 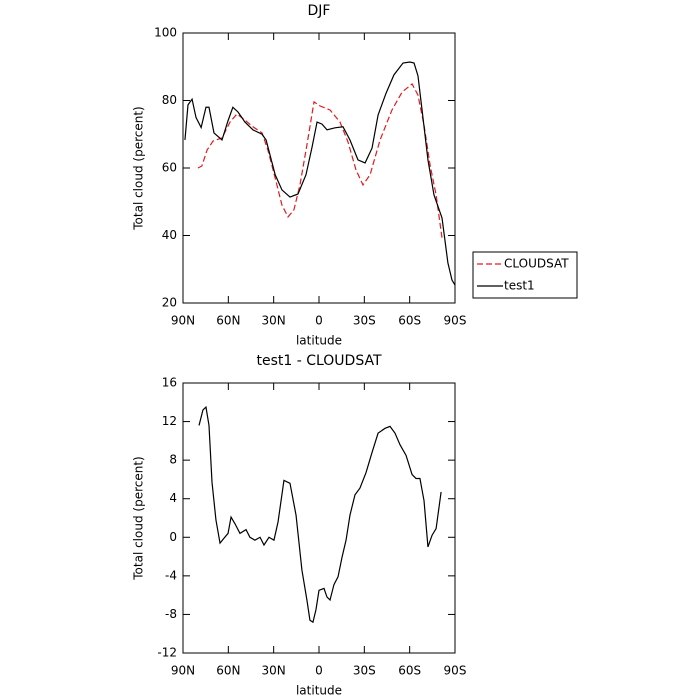 What do you see at coordinates (171, 575) in the screenshot?
I see `y-tick-label: -4` at bounding box center [171, 575].